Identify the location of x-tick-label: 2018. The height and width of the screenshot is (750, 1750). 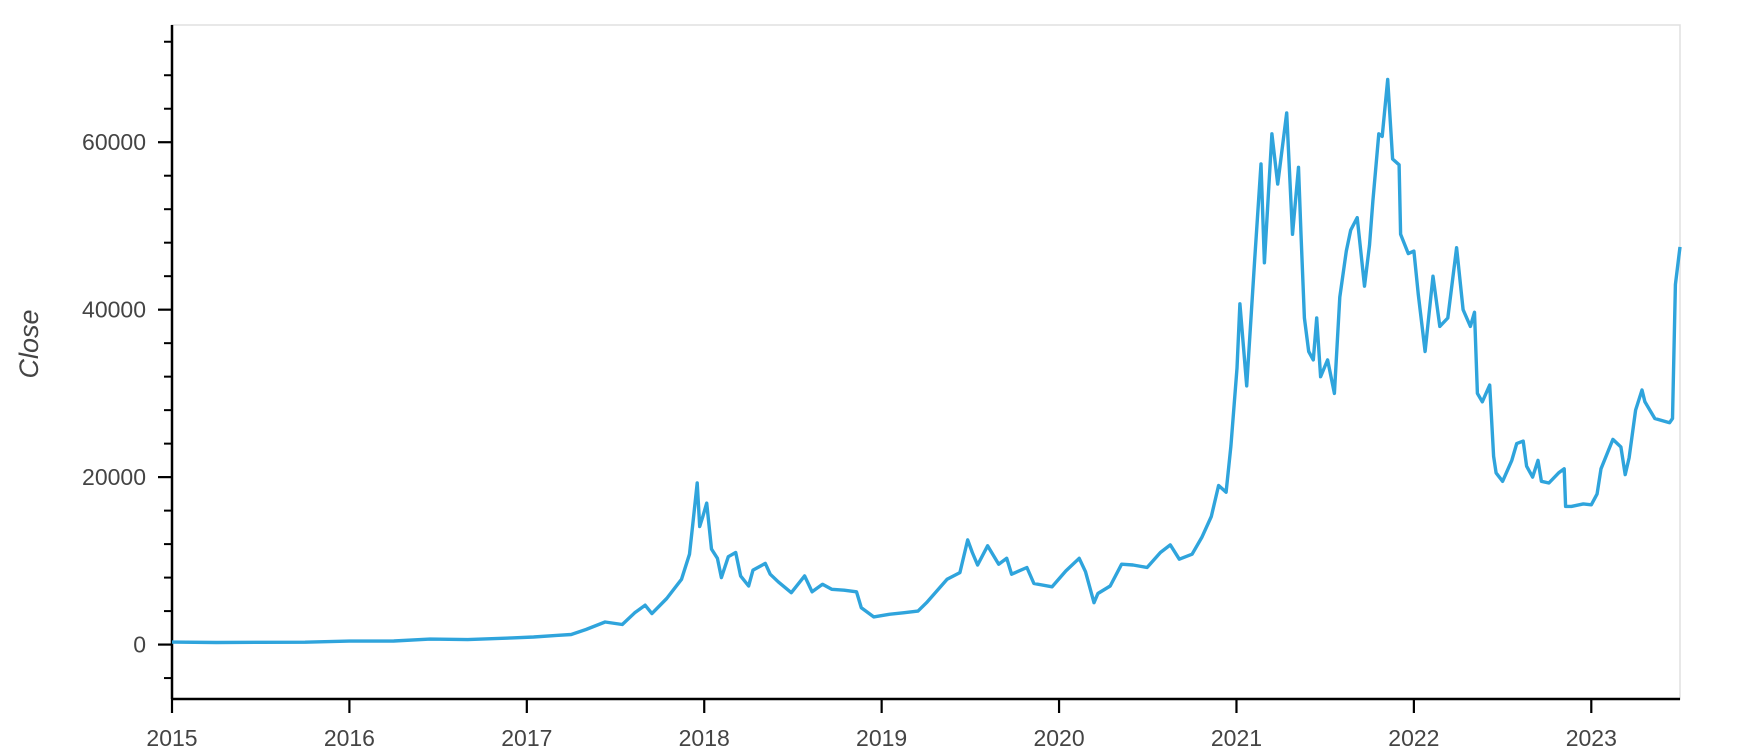
(704, 737).